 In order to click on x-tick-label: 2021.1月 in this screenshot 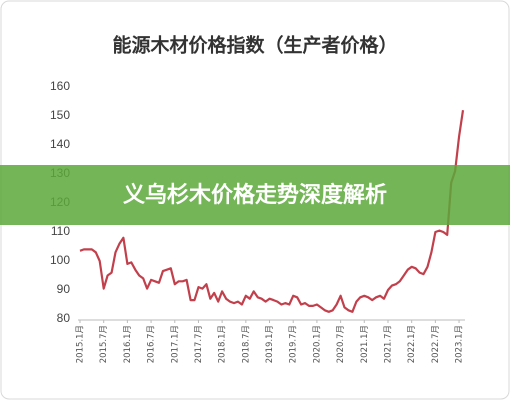, I will do `click(365, 344)`.